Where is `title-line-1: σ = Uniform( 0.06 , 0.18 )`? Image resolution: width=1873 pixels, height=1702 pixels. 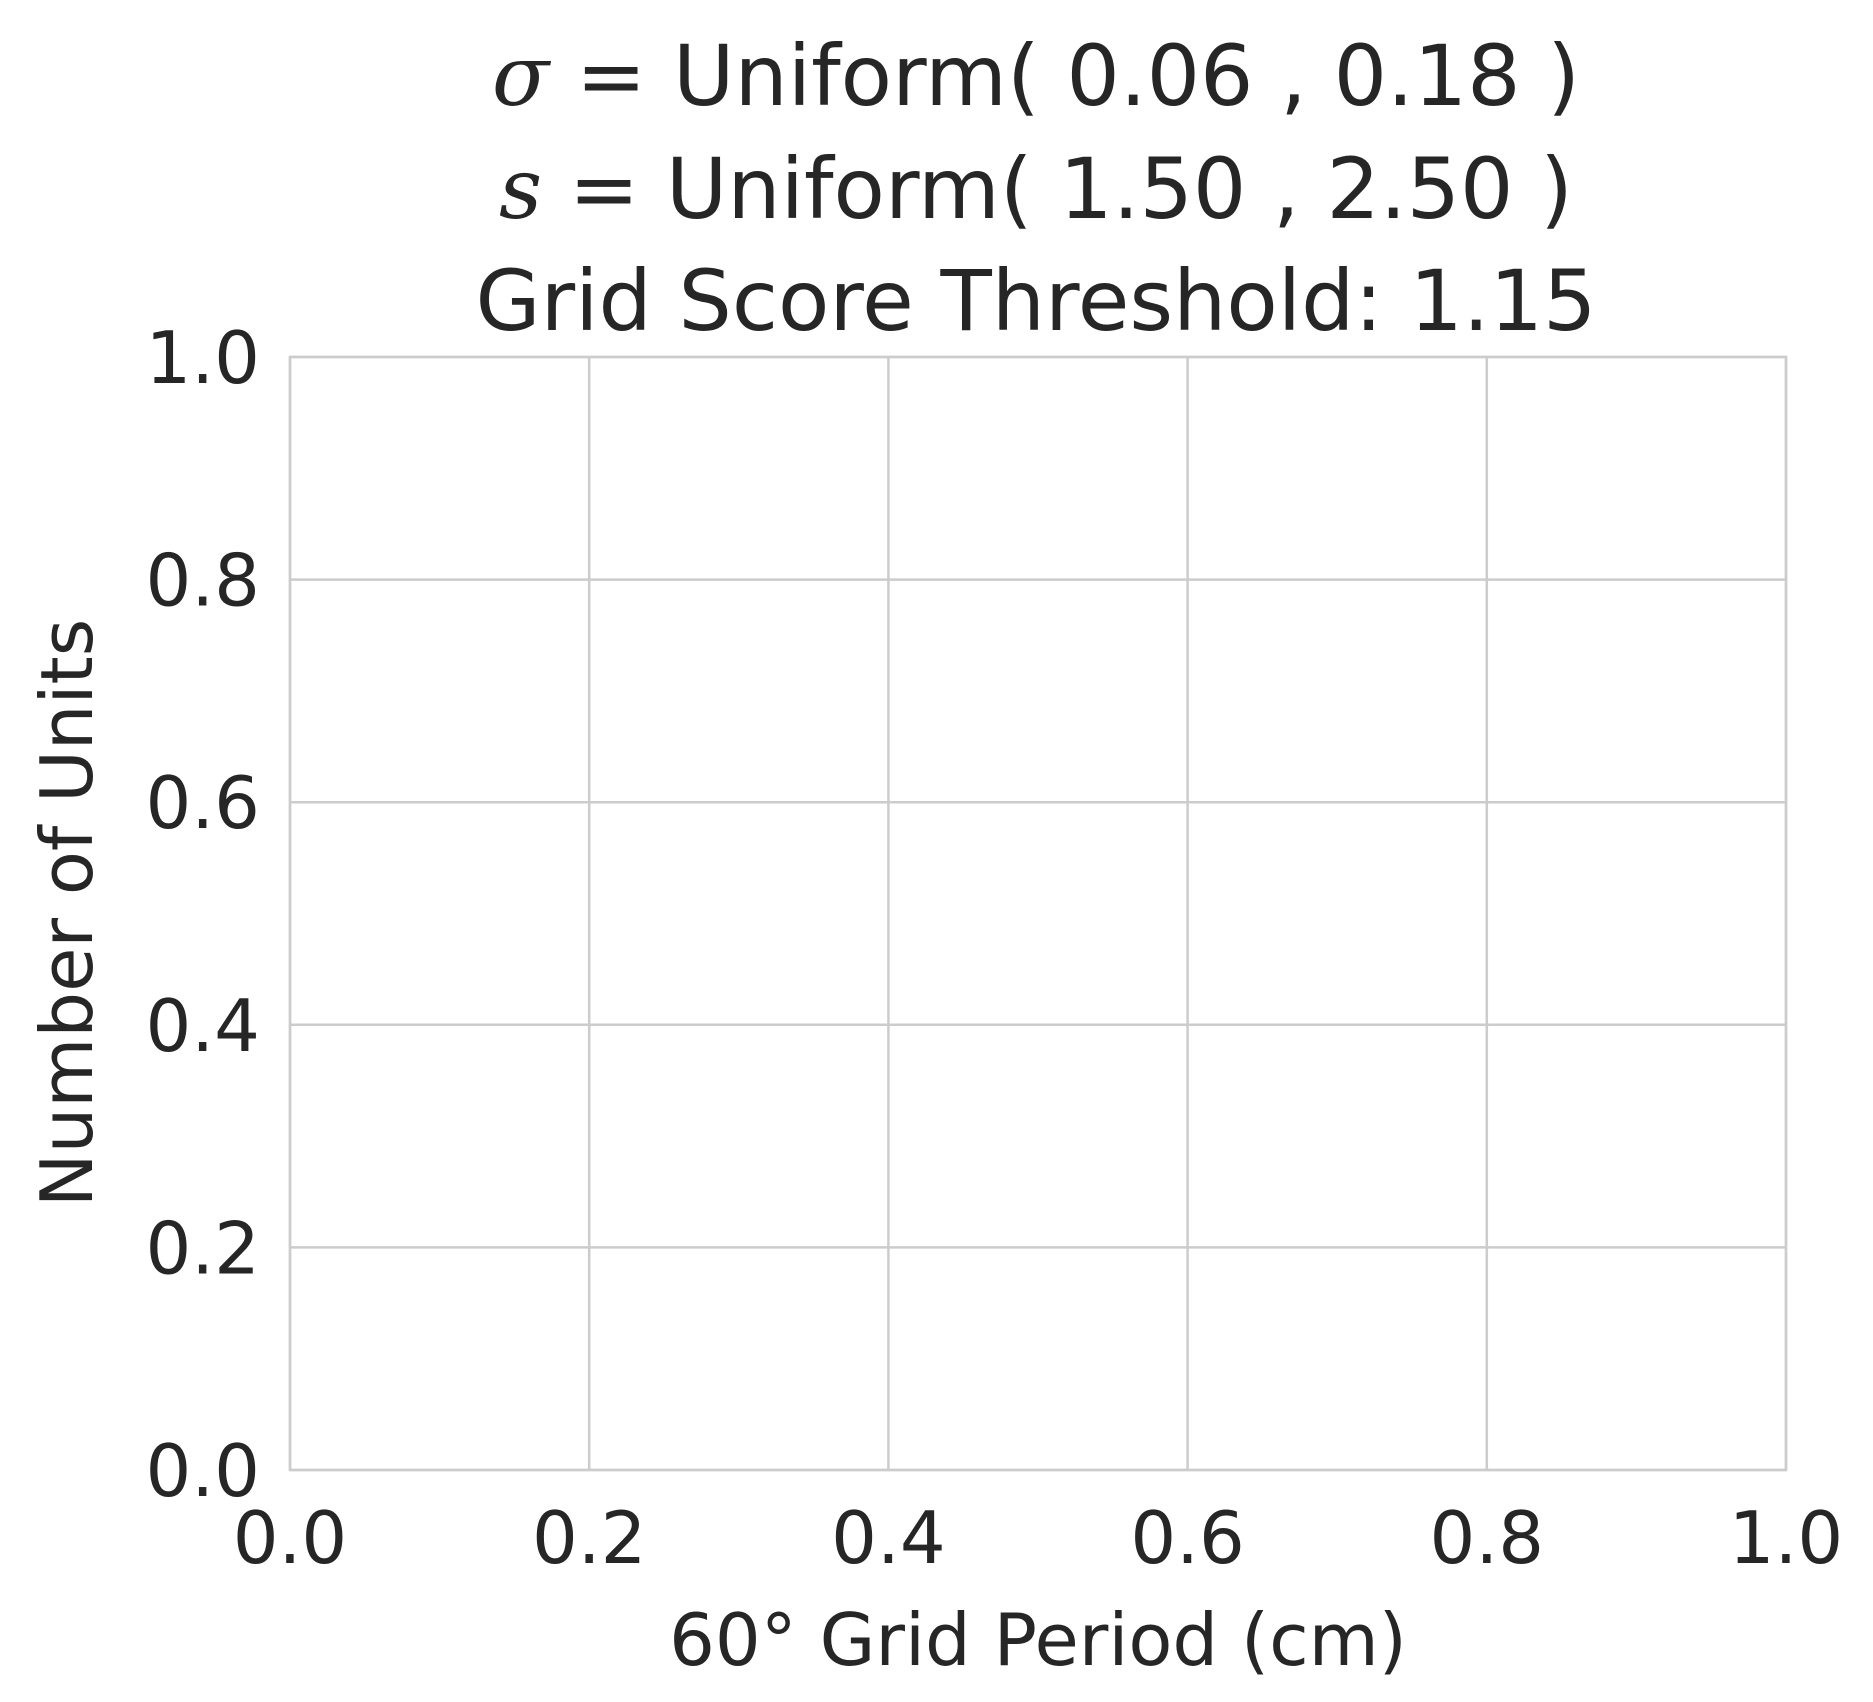
title-line-1: σ = Uniform( 0.06 , 0.18 ) is located at coordinates (1036, 76).